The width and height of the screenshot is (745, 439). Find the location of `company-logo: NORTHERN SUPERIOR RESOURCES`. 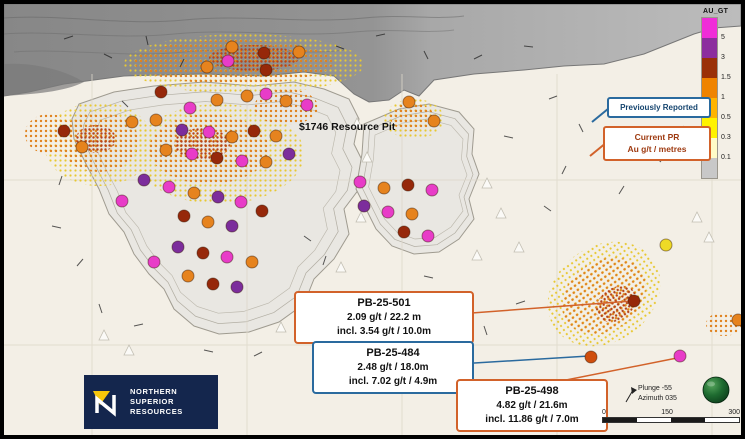

company-logo: NORTHERN SUPERIOR RESOURCES is located at coordinates (151, 402).